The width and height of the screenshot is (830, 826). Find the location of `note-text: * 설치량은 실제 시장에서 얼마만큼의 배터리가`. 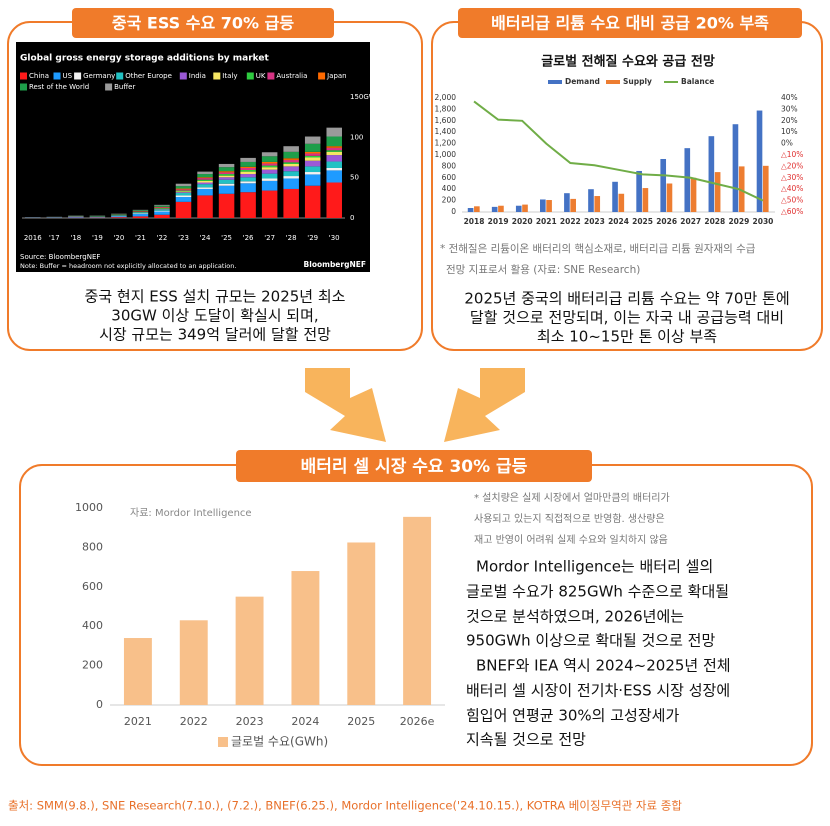

note-text: * 설치량은 실제 시장에서 얼마만큼의 배터리가 is located at coordinates (572, 498).